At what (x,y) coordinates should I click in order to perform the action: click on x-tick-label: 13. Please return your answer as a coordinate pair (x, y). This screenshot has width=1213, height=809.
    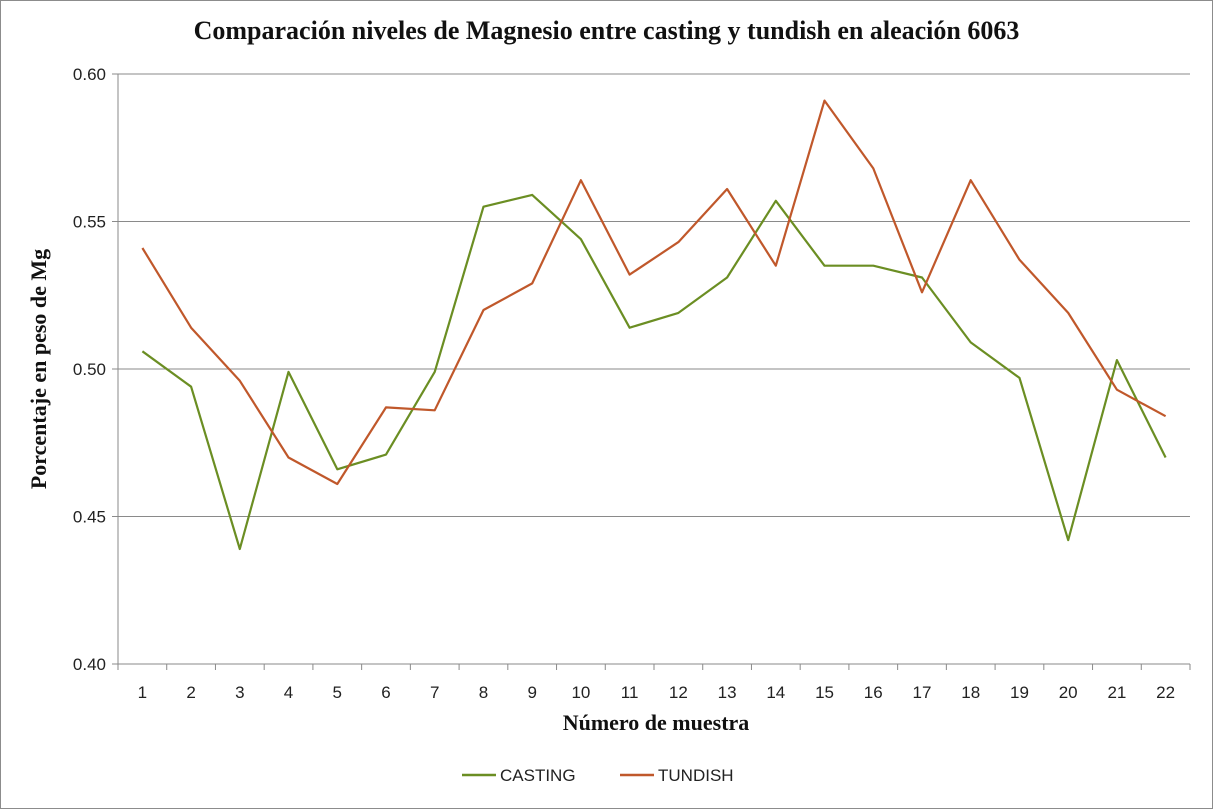
    Looking at the image, I should click on (727, 692).